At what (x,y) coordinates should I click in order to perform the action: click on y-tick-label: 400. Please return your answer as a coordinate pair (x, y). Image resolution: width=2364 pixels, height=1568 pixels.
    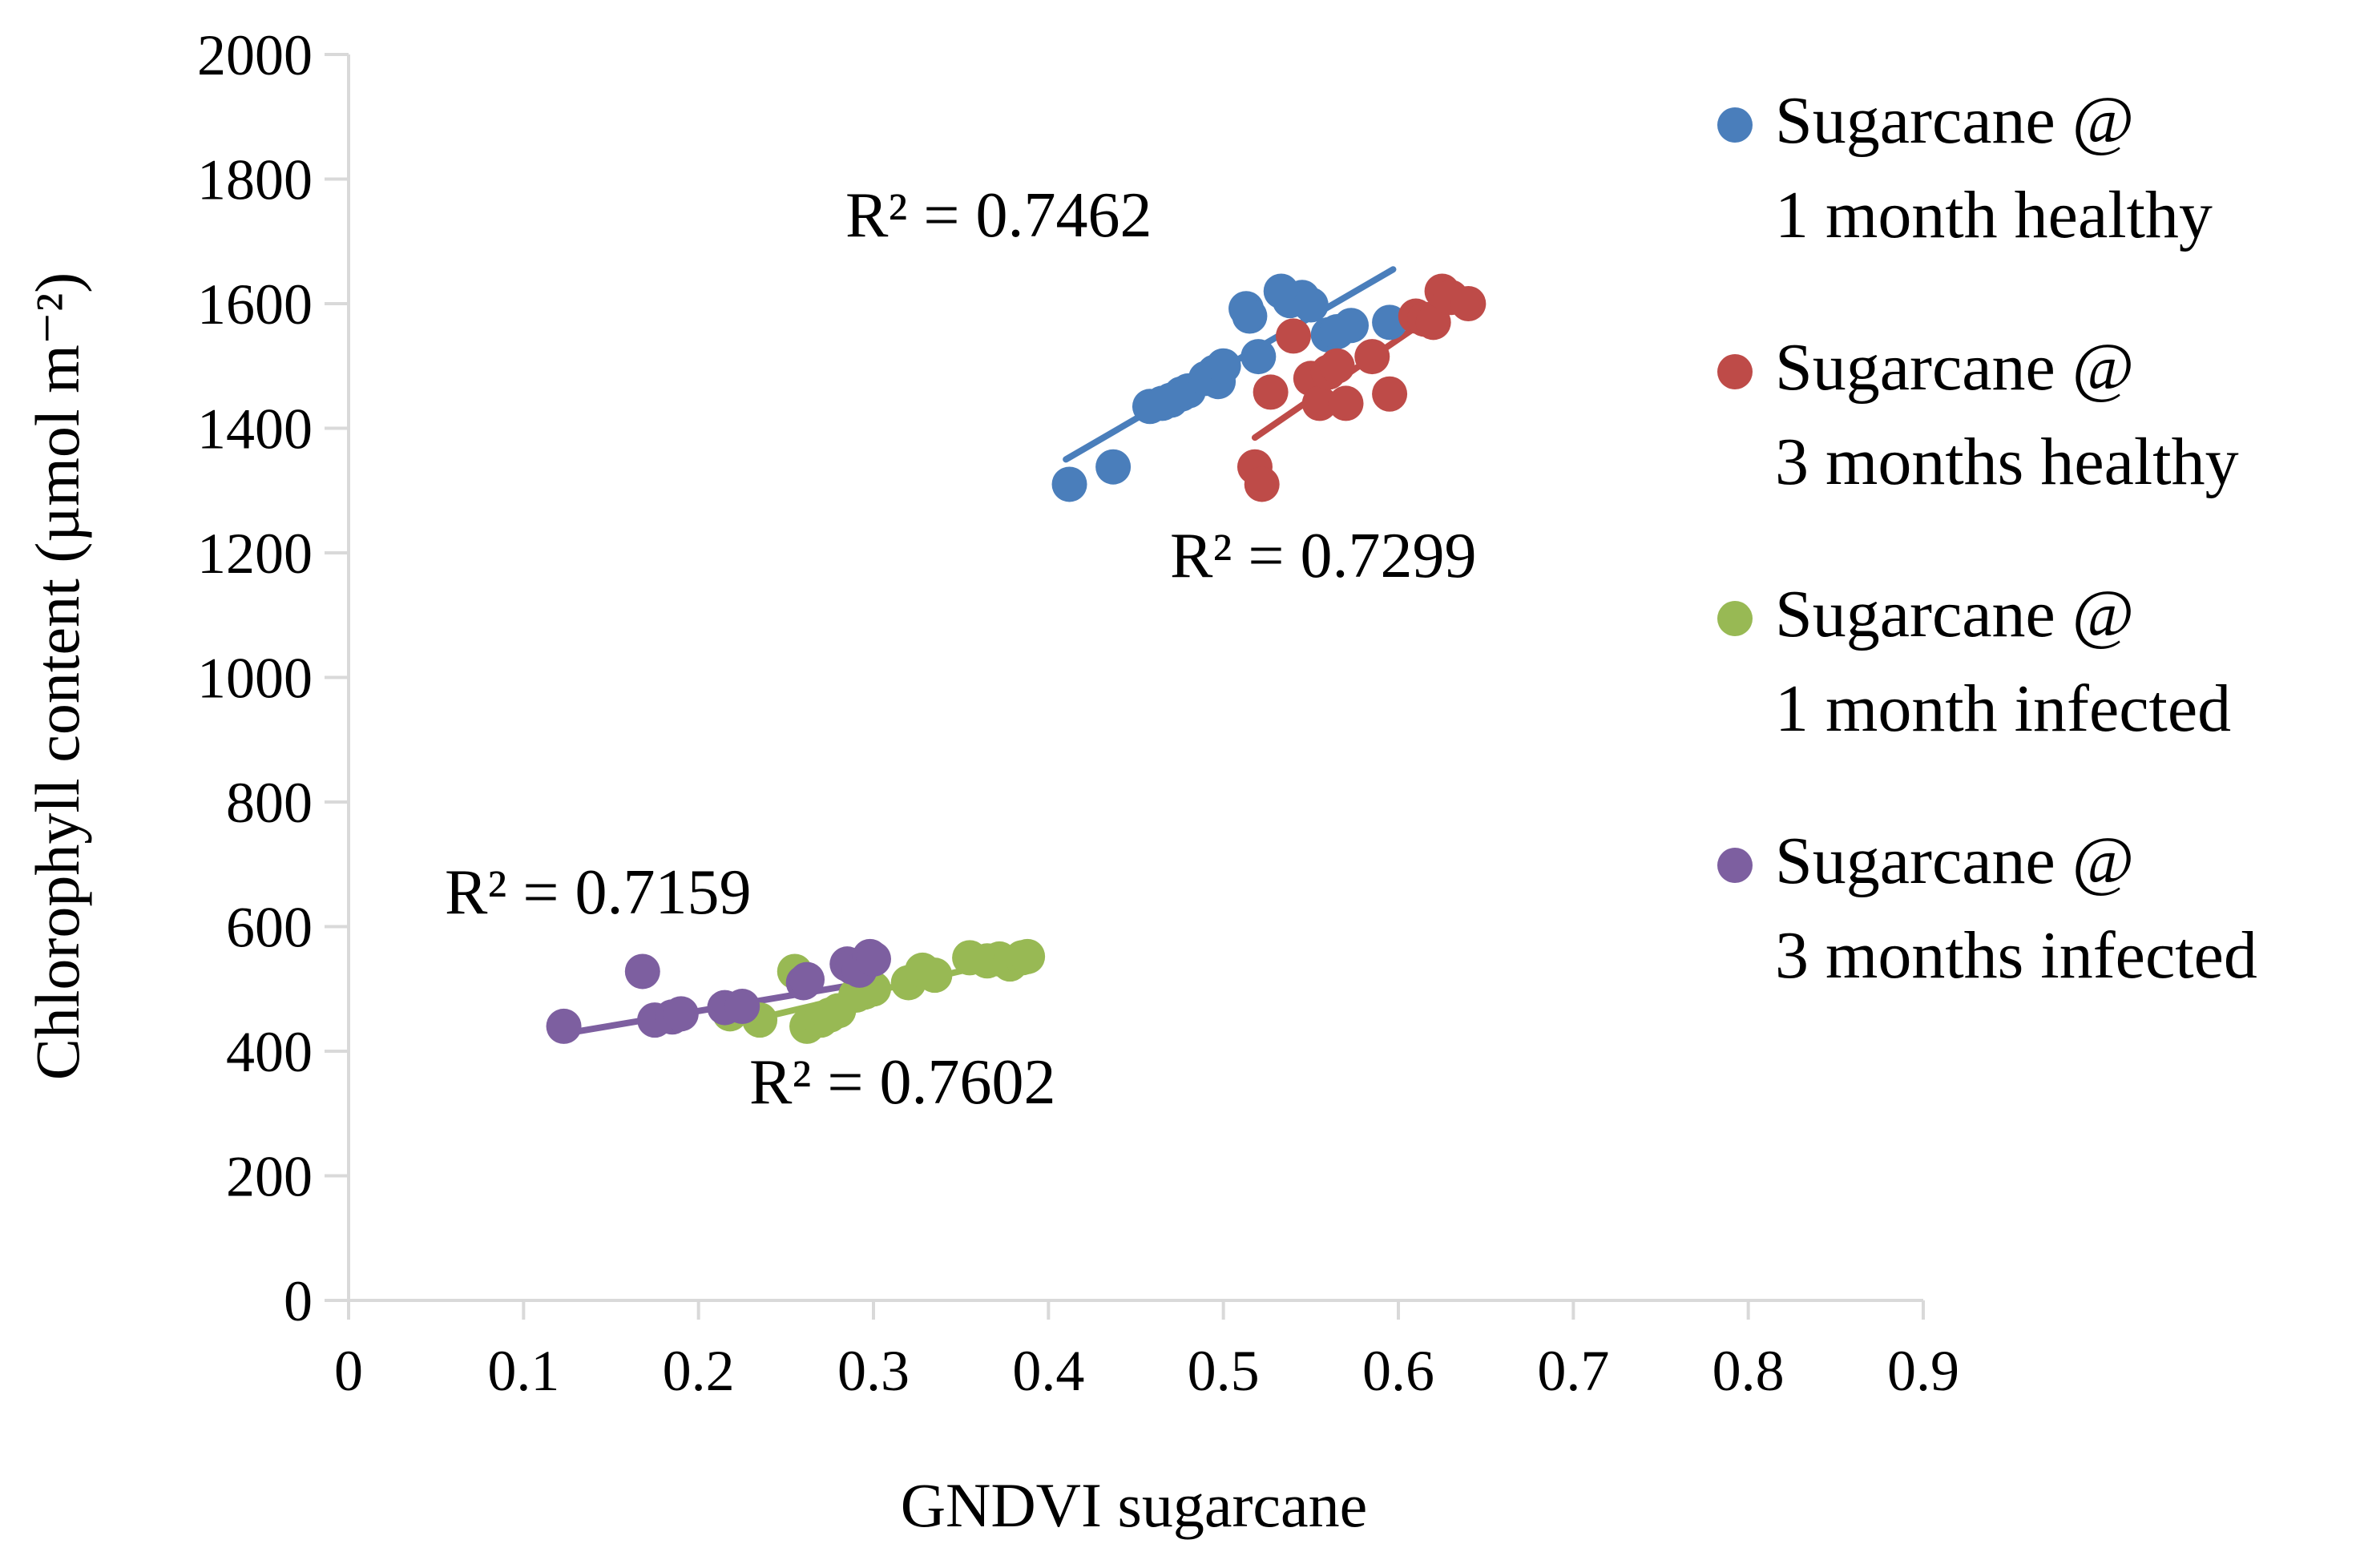
    Looking at the image, I should click on (269, 1052).